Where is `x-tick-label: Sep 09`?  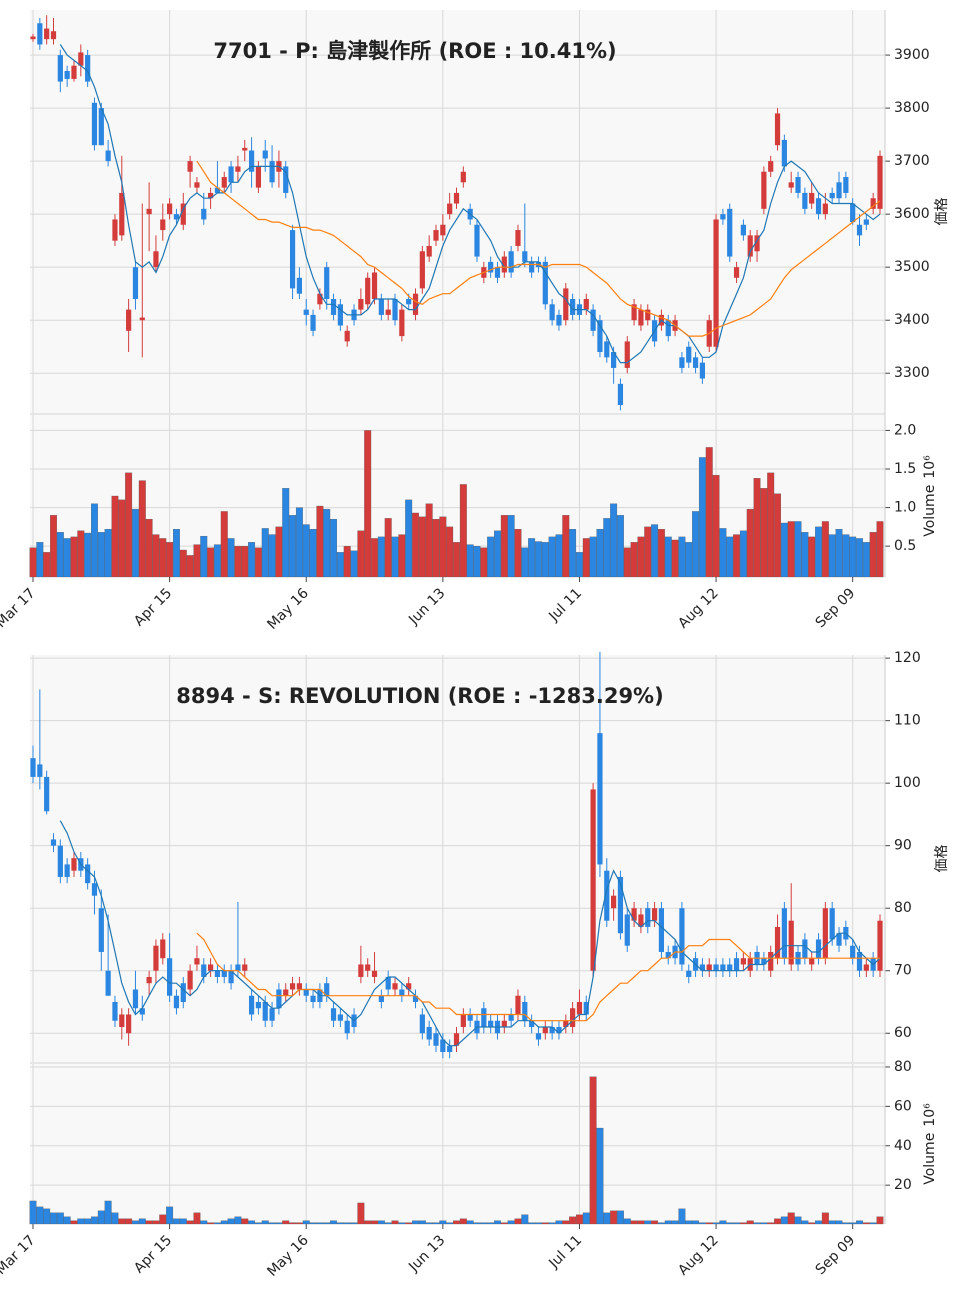
x-tick-label: Sep 09 is located at coordinates (836, 608).